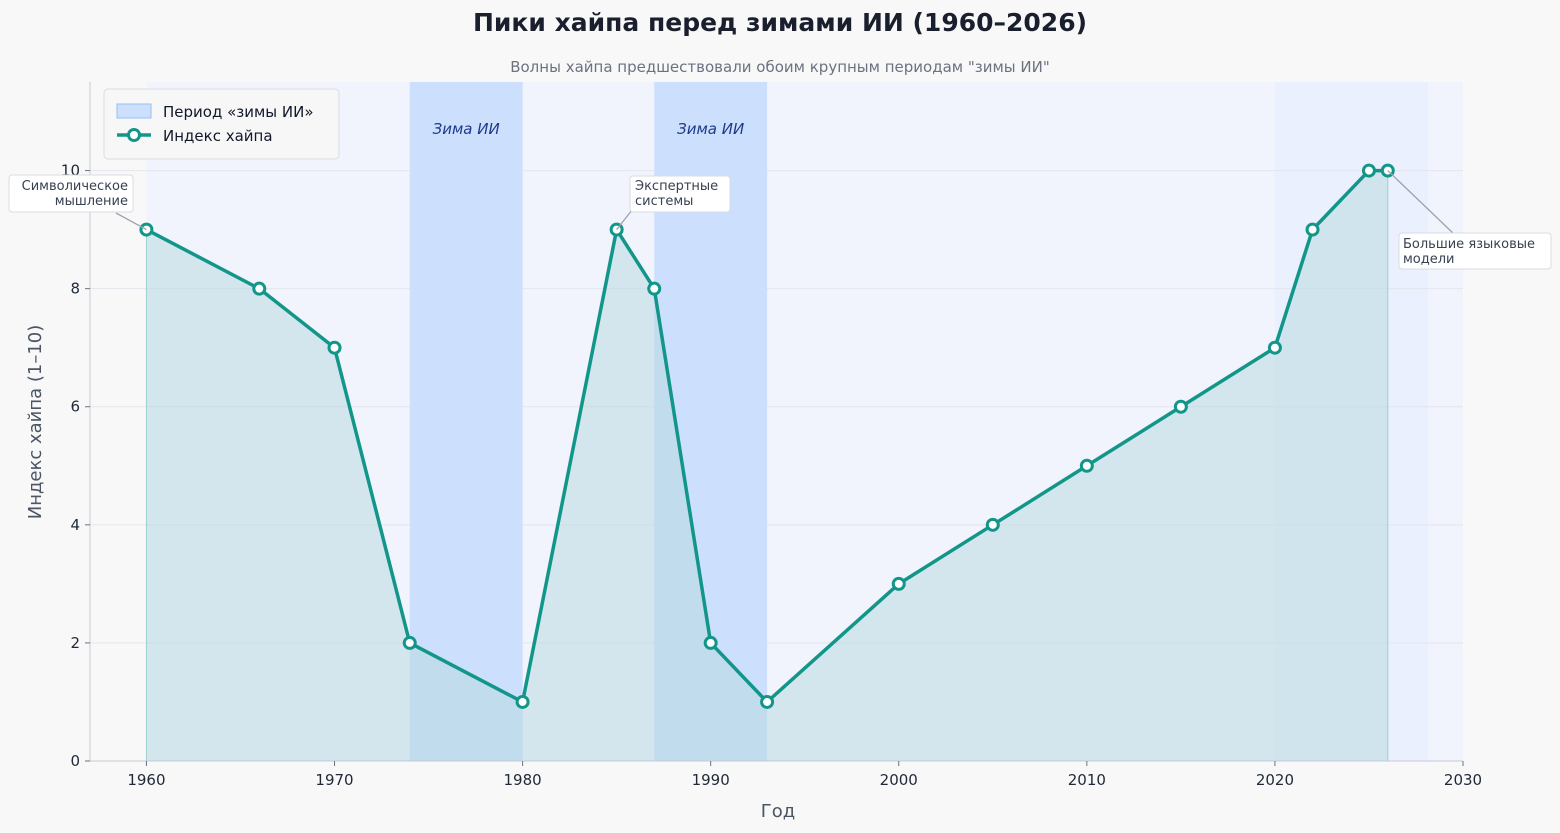  I want to click on winter-band, so click(466, 421).